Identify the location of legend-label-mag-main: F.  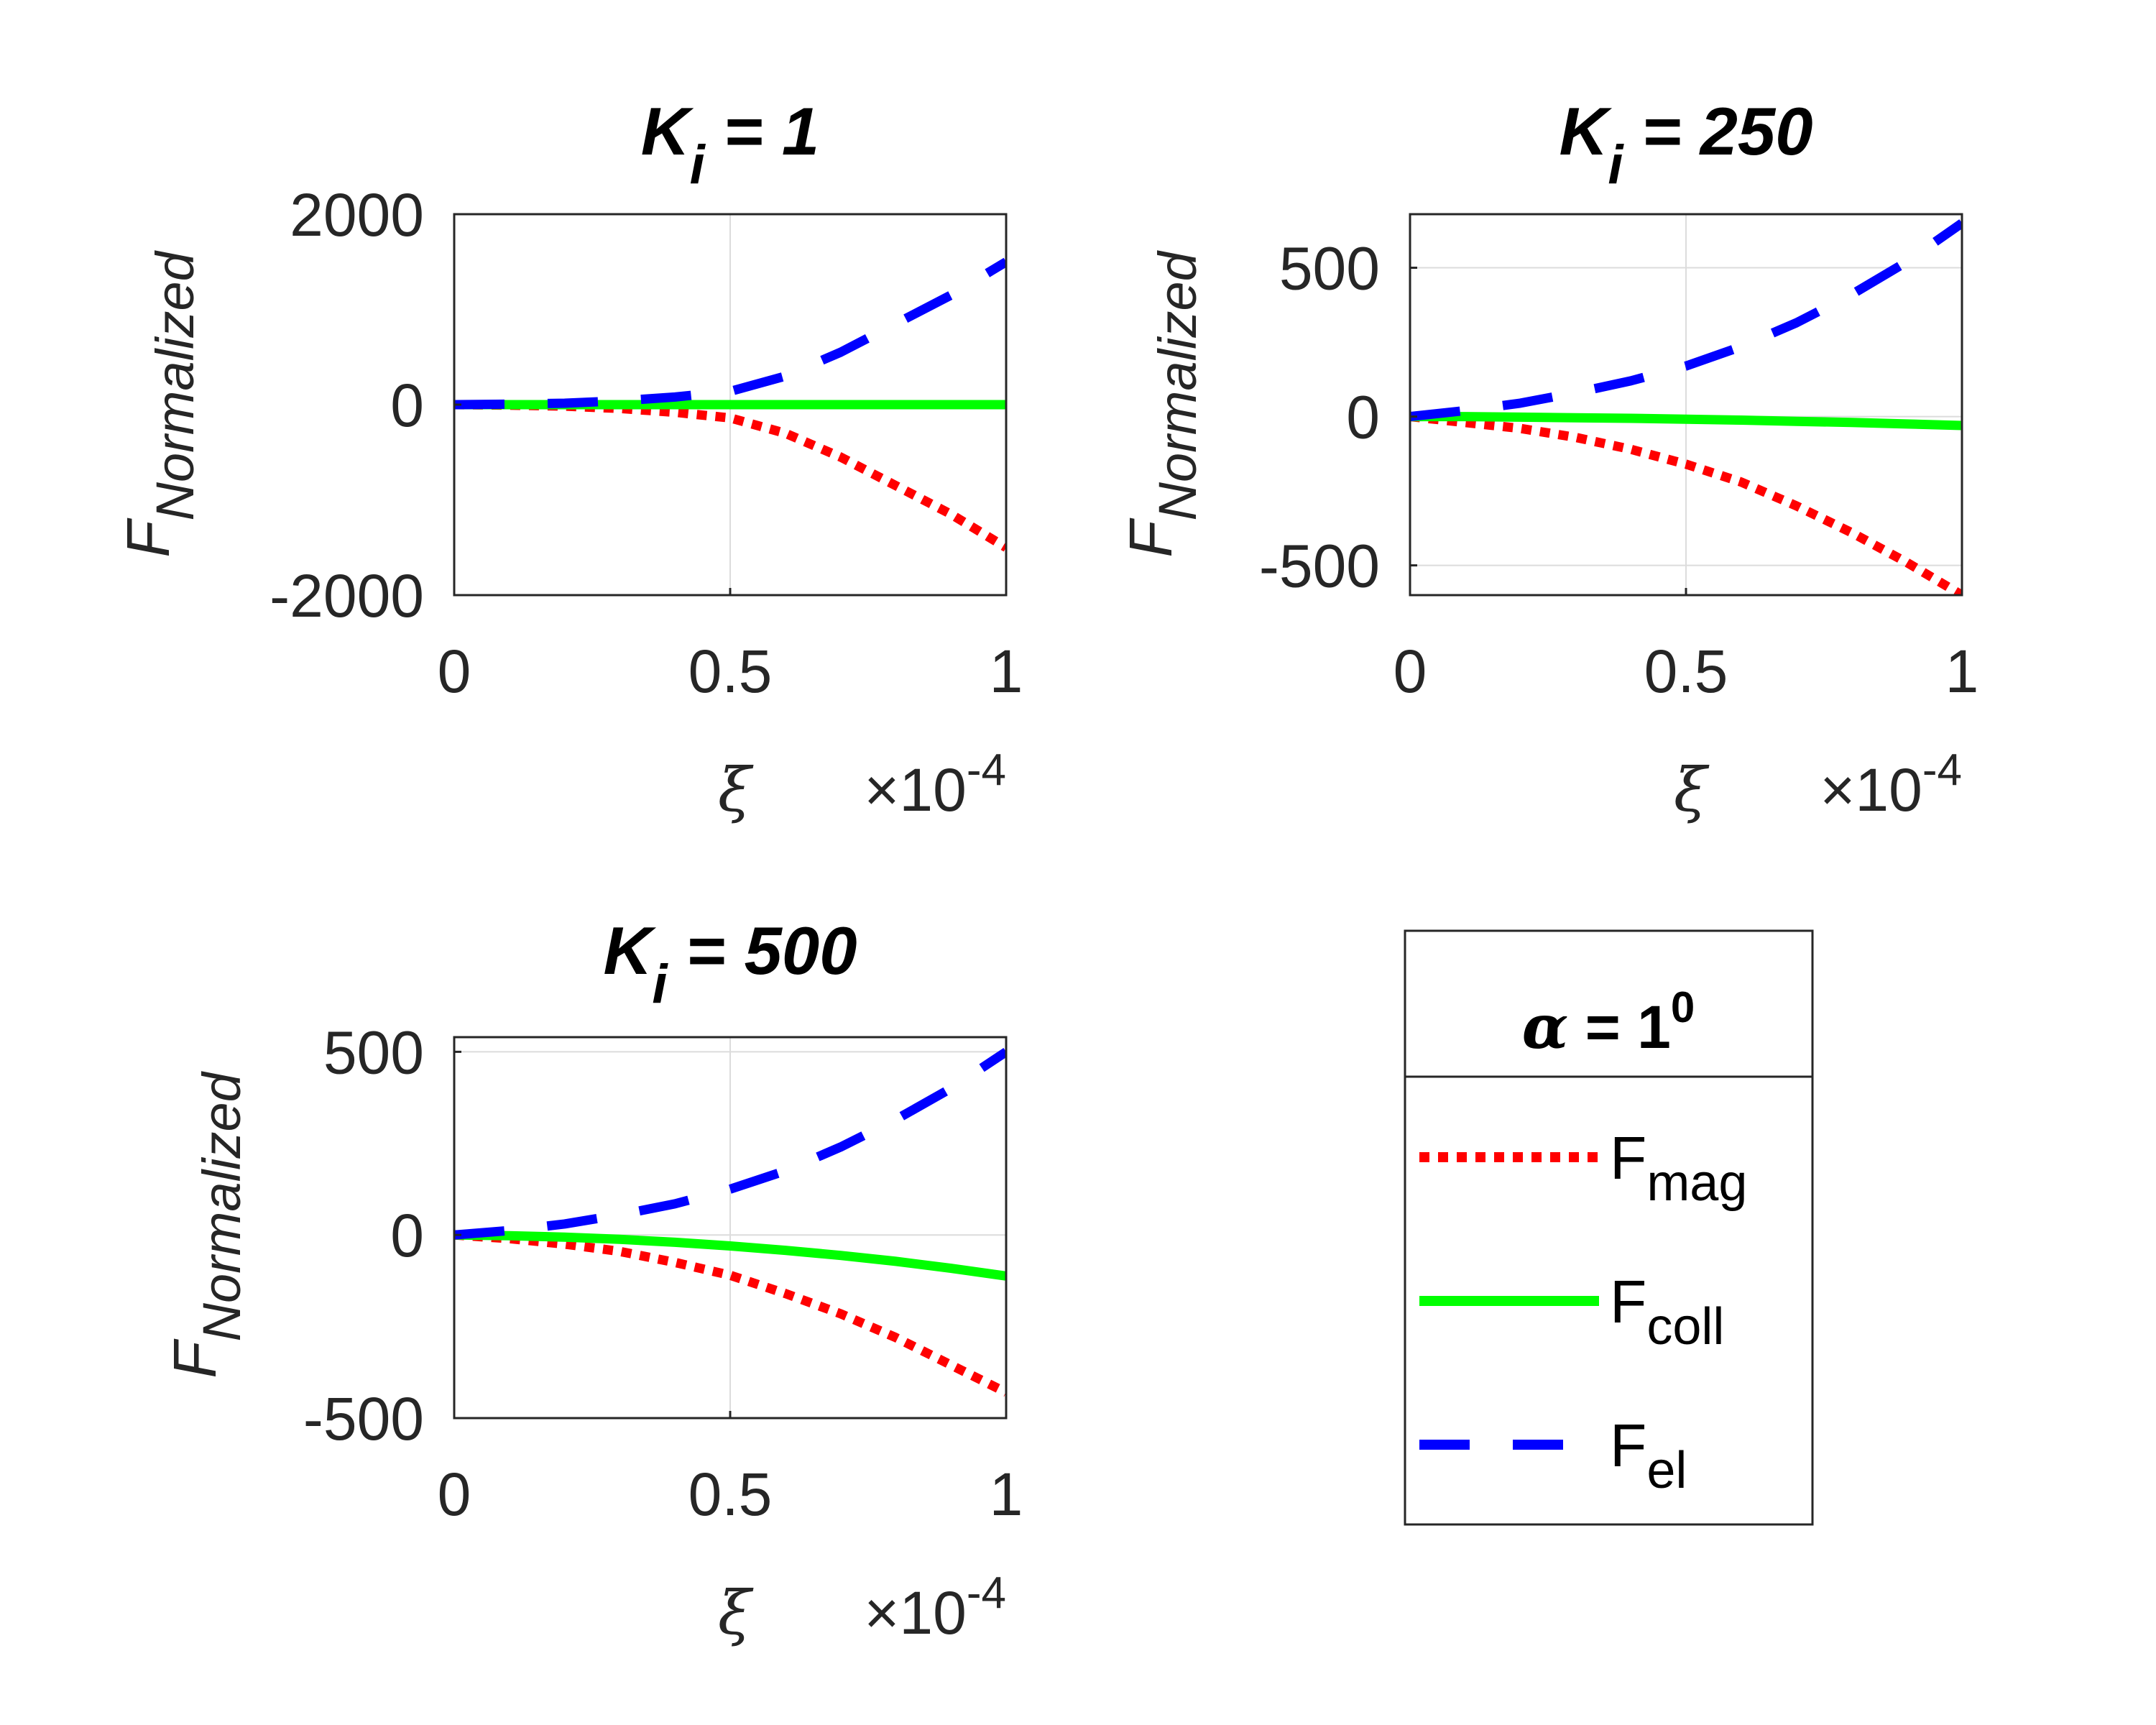
(1628, 1158).